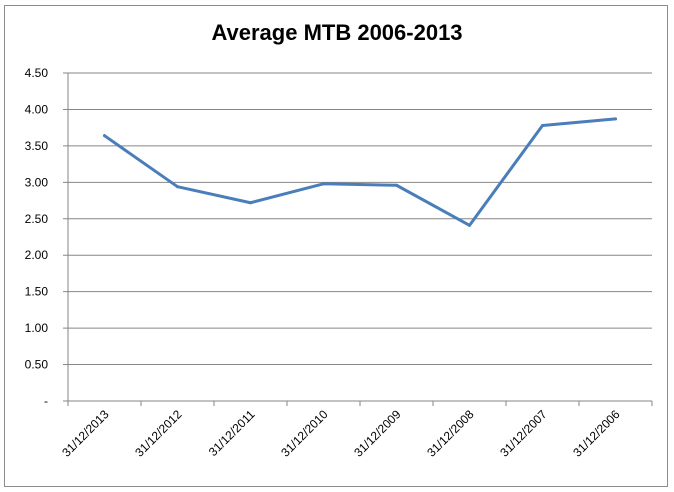 This screenshot has width=674, height=492. Describe the element at coordinates (158, 433) in the screenshot. I see `x-tick-label: 31/12/2012` at that location.